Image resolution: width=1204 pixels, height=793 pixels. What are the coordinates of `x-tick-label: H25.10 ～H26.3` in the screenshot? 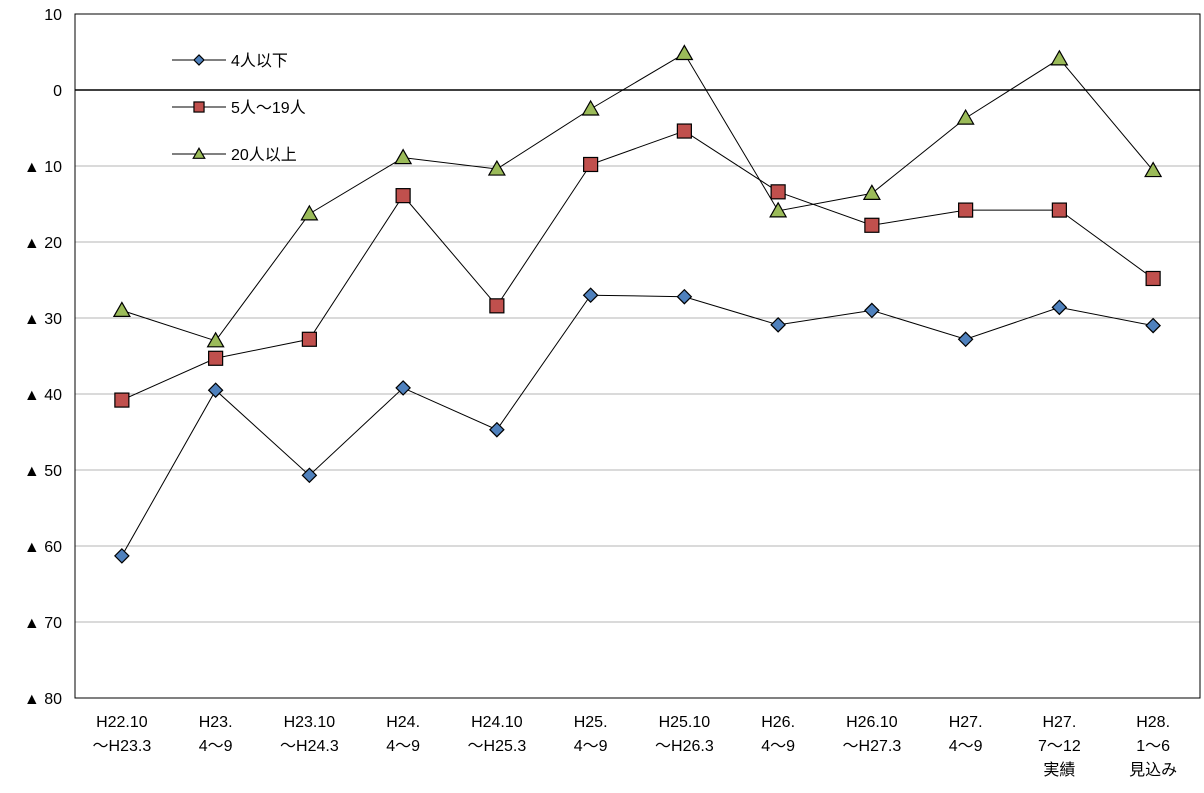 It's located at (684, 734).